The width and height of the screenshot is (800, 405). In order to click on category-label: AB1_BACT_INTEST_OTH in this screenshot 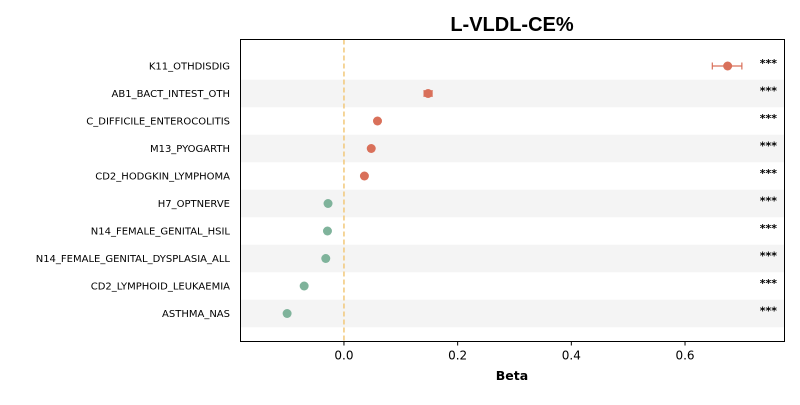, I will do `click(171, 94)`.